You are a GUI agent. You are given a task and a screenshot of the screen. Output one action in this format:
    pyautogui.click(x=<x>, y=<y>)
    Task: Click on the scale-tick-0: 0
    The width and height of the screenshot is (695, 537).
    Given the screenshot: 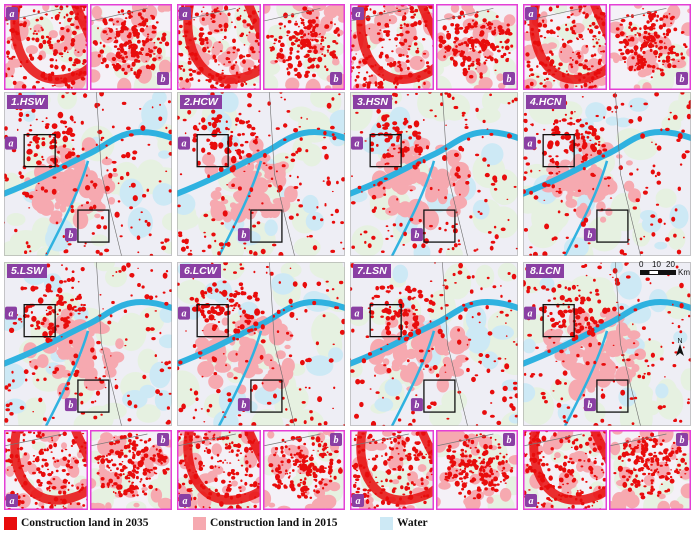 What is the action you would take?
    pyautogui.click(x=641, y=264)
    